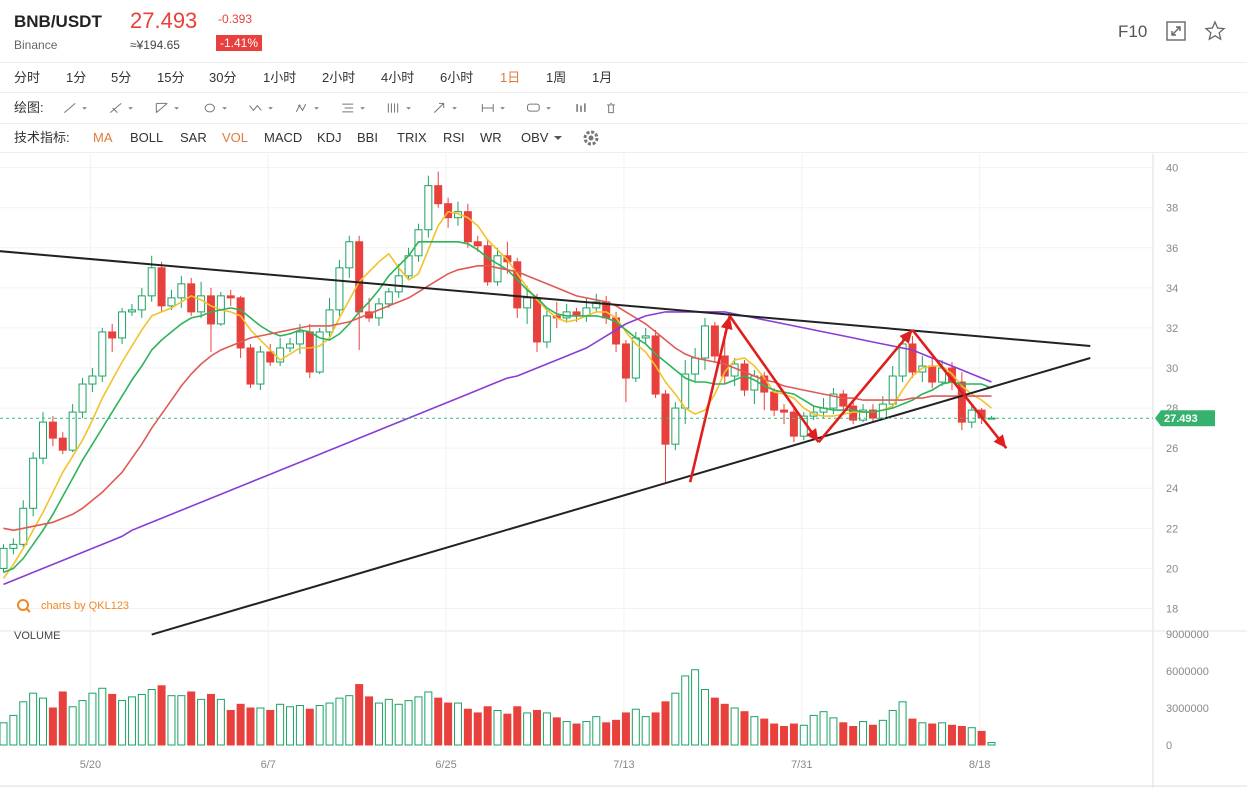  Describe the element at coordinates (1176, 31) in the screenshot. I see `expand-icon` at that location.